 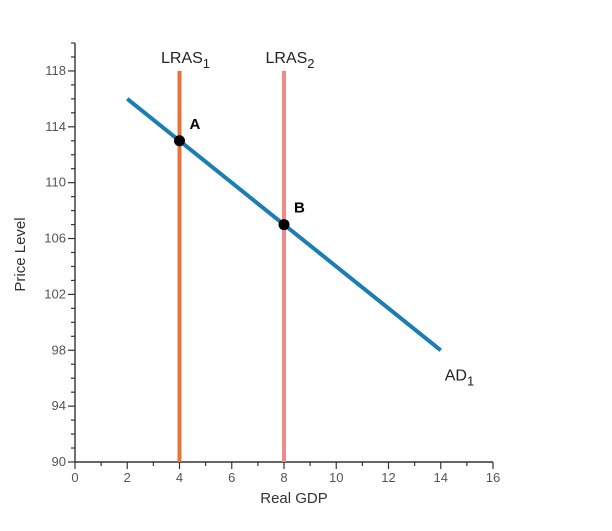 I want to click on x-tick-label: 4, so click(x=179, y=477).